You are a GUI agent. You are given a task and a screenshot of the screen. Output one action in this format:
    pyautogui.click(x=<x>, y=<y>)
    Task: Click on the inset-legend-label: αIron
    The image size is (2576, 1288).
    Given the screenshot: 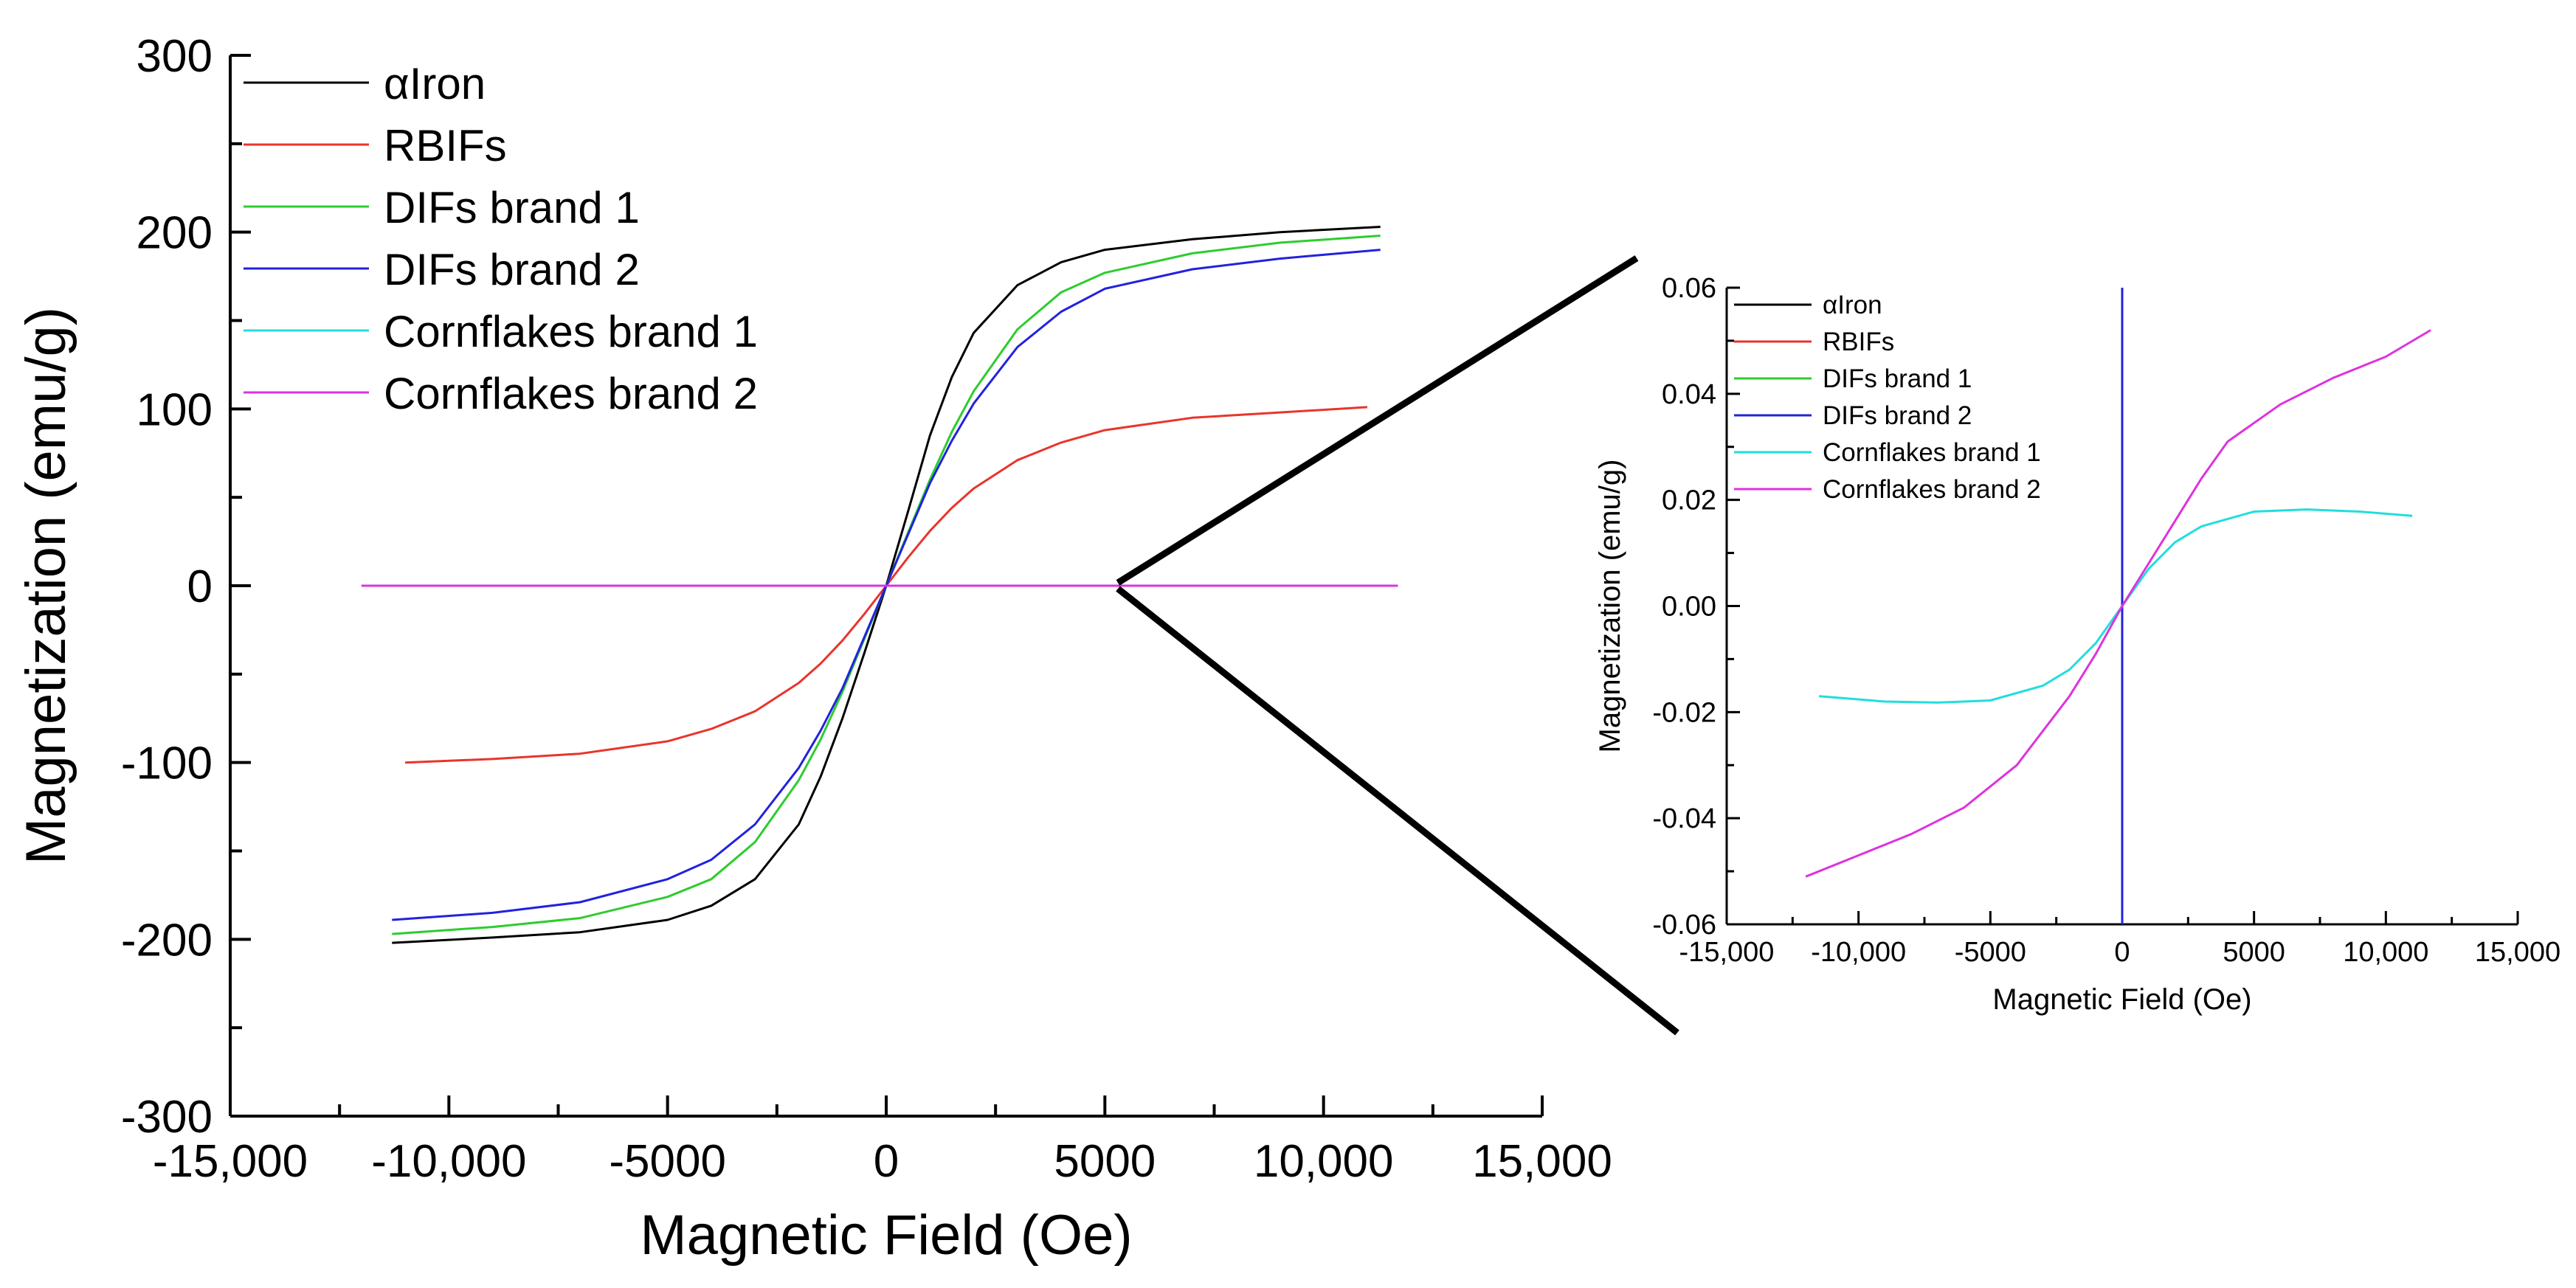 What is the action you would take?
    pyautogui.click(x=1853, y=305)
    